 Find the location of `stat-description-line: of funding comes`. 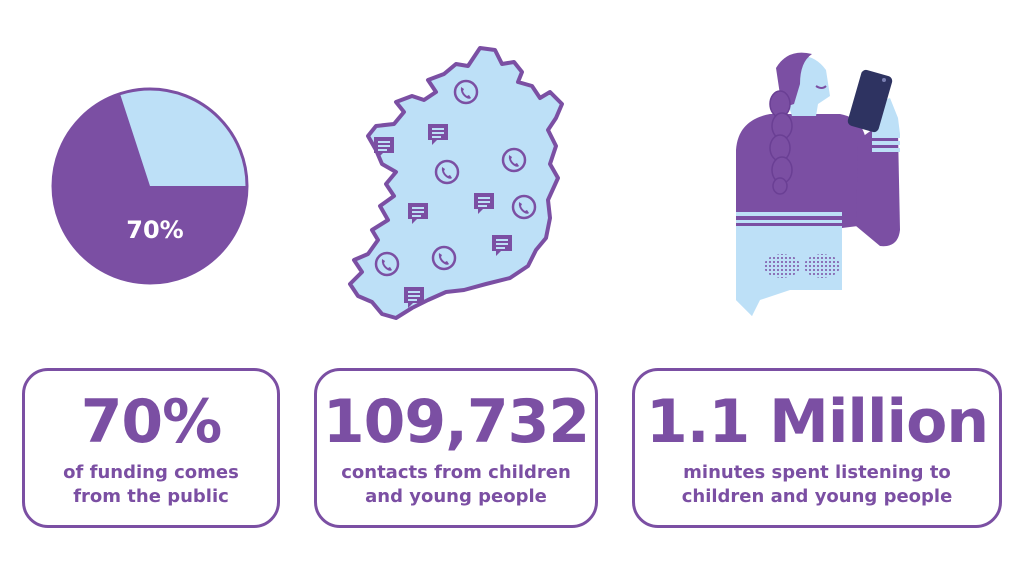

stat-description-line: of funding comes is located at coordinates (151, 472).